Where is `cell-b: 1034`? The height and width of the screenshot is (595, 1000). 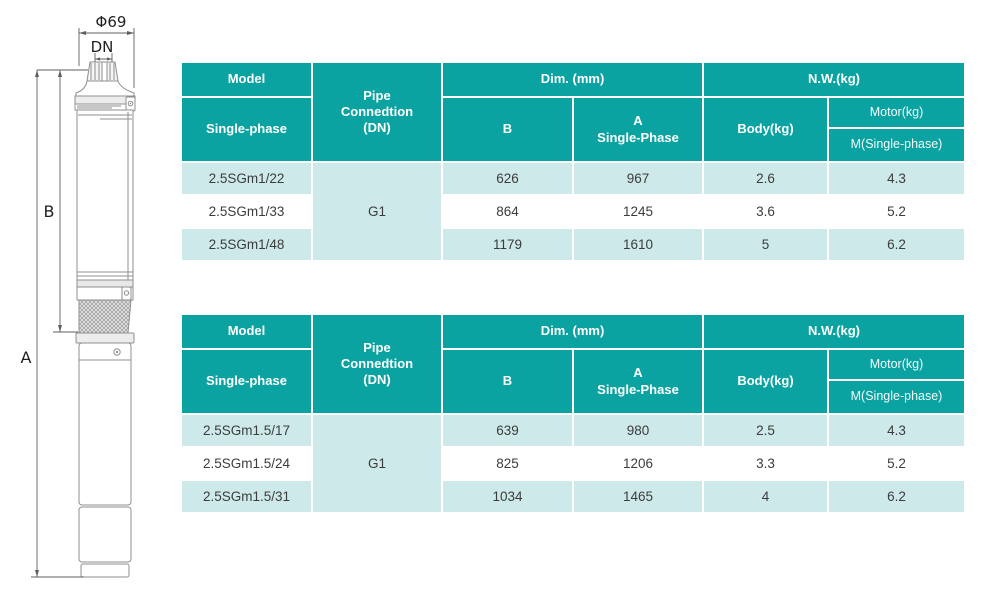 cell-b: 1034 is located at coordinates (507, 496).